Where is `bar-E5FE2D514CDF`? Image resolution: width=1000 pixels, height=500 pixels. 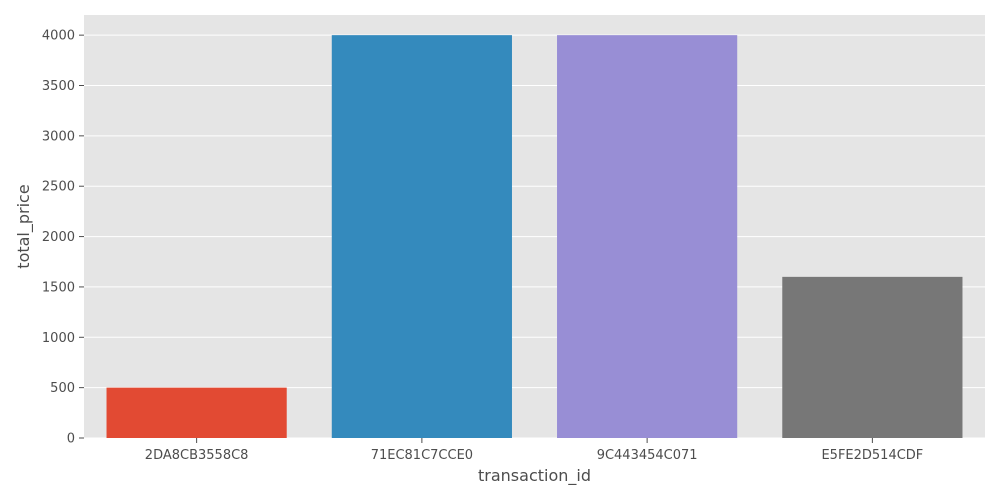 bar-E5FE2D514CDF is located at coordinates (872, 357).